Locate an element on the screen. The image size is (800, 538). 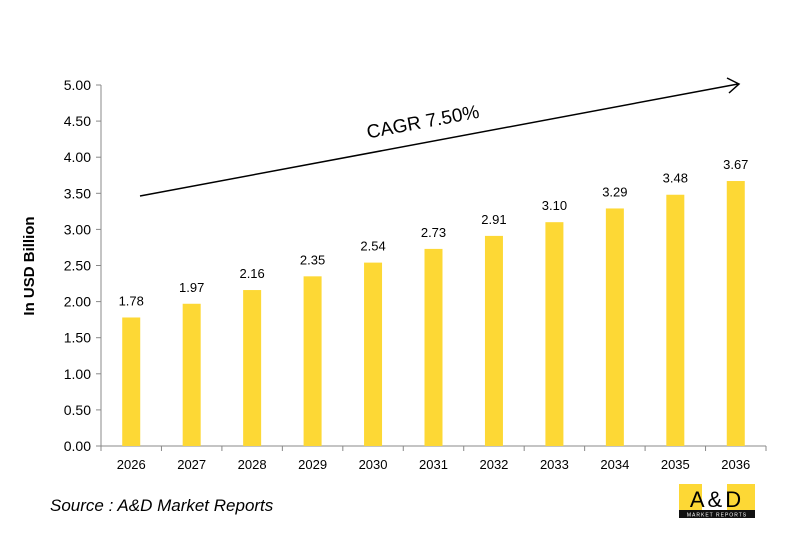
bar-2031 is located at coordinates (433, 347).